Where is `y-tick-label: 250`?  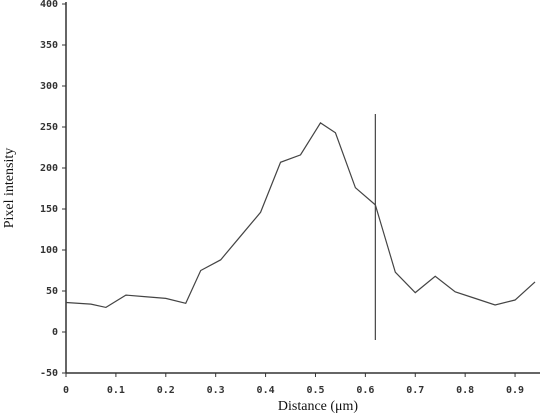
y-tick-label: 250 is located at coordinates (49, 127).